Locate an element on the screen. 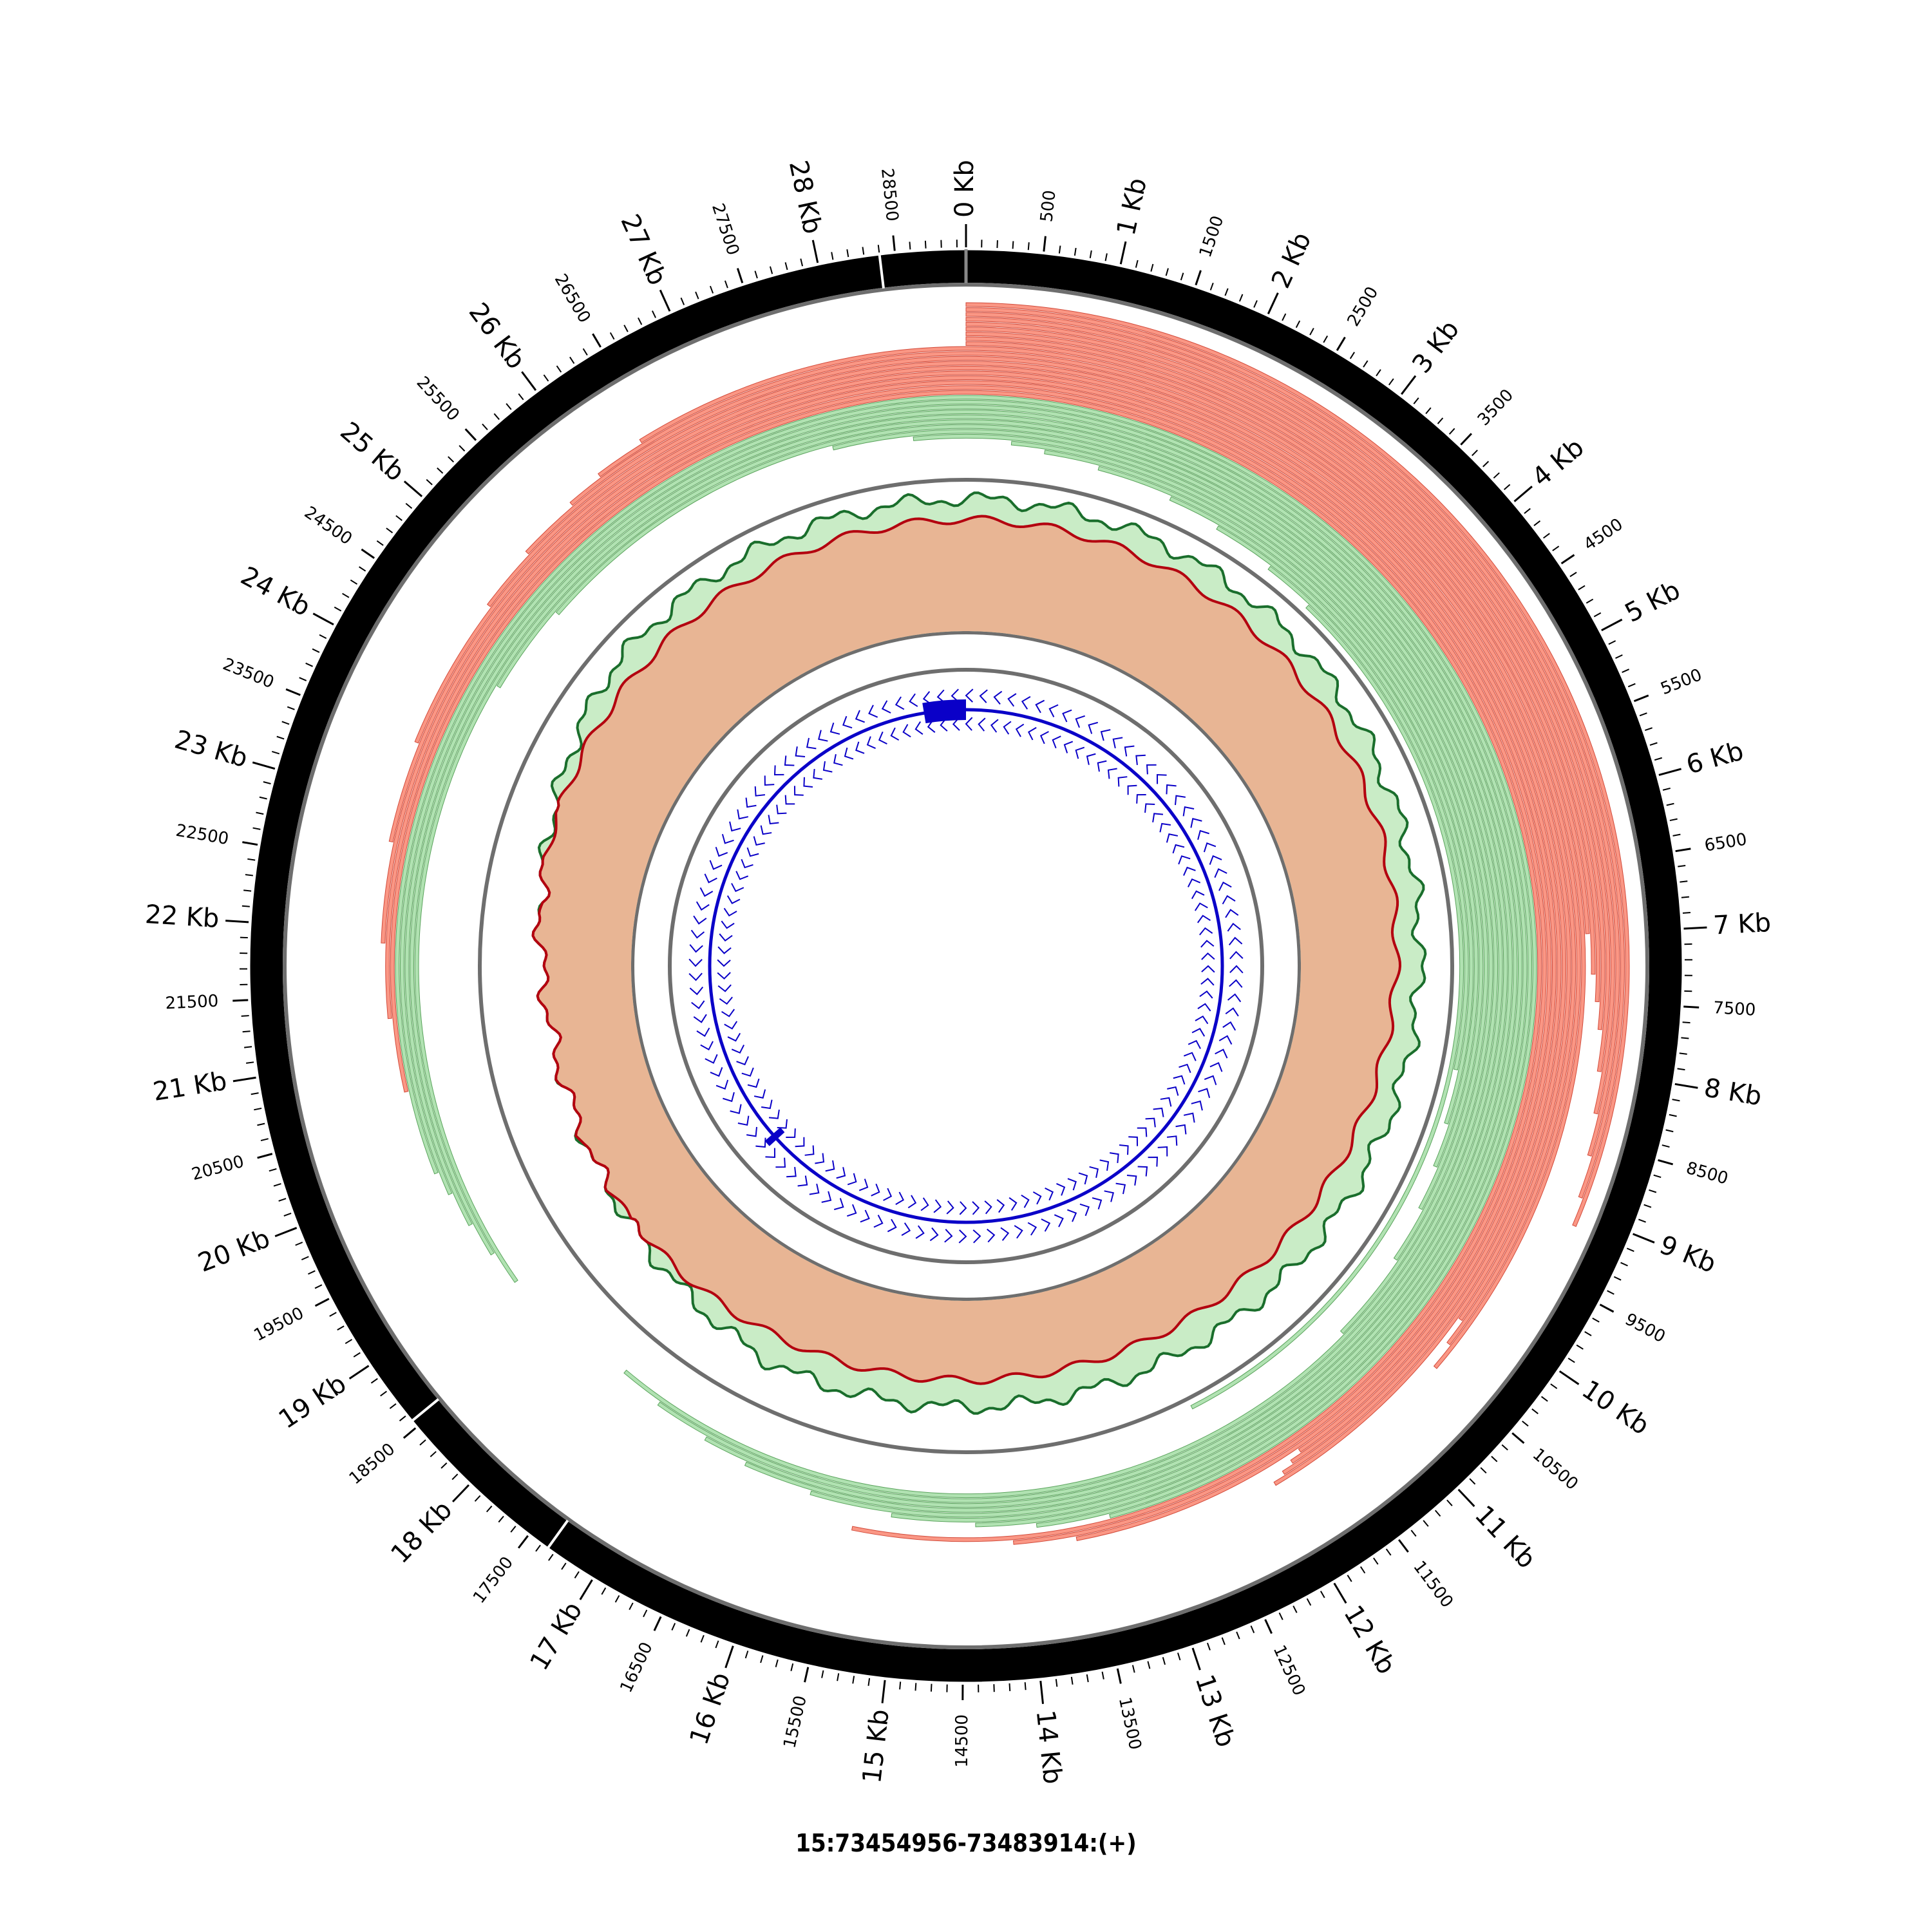 The image size is (1932, 1932). scale-label-major: 2 Kb is located at coordinates (1291, 261).